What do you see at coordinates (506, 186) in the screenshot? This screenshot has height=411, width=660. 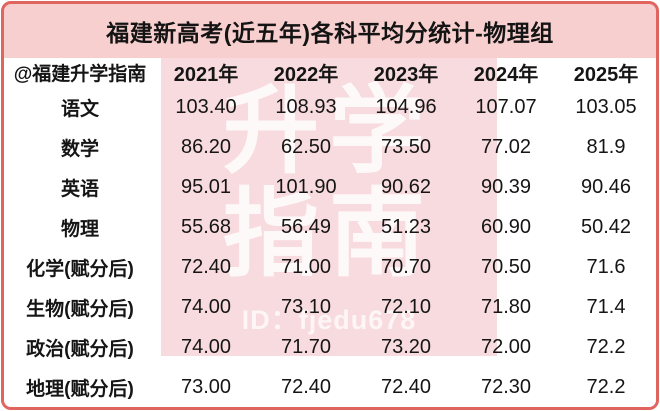 I see `score-cell: 90.39` at bounding box center [506, 186].